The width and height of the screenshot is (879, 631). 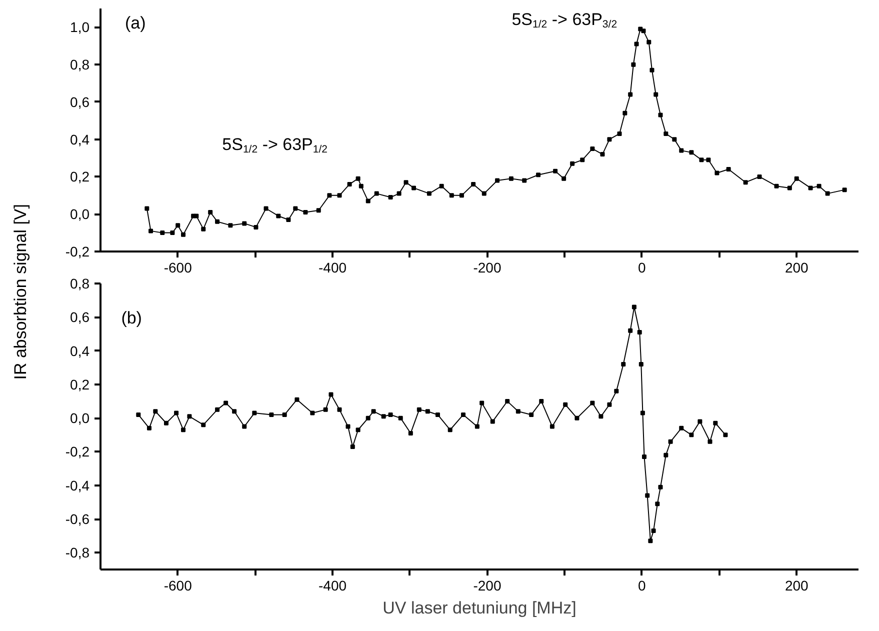 I want to click on y-tick-label: -0,4, so click(x=77, y=485).